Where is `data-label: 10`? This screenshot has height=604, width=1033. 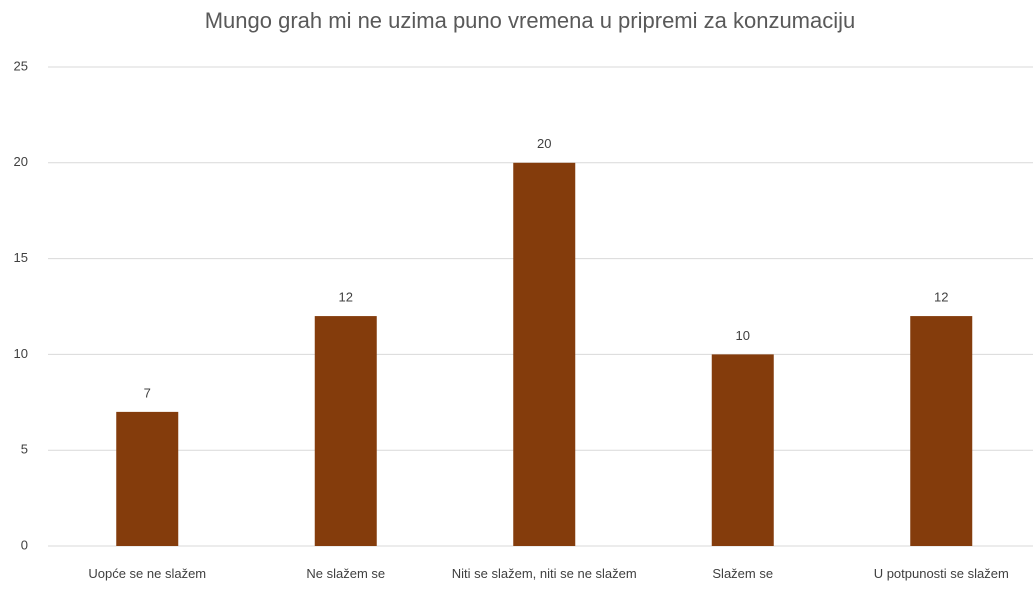 data-label: 10 is located at coordinates (743, 335).